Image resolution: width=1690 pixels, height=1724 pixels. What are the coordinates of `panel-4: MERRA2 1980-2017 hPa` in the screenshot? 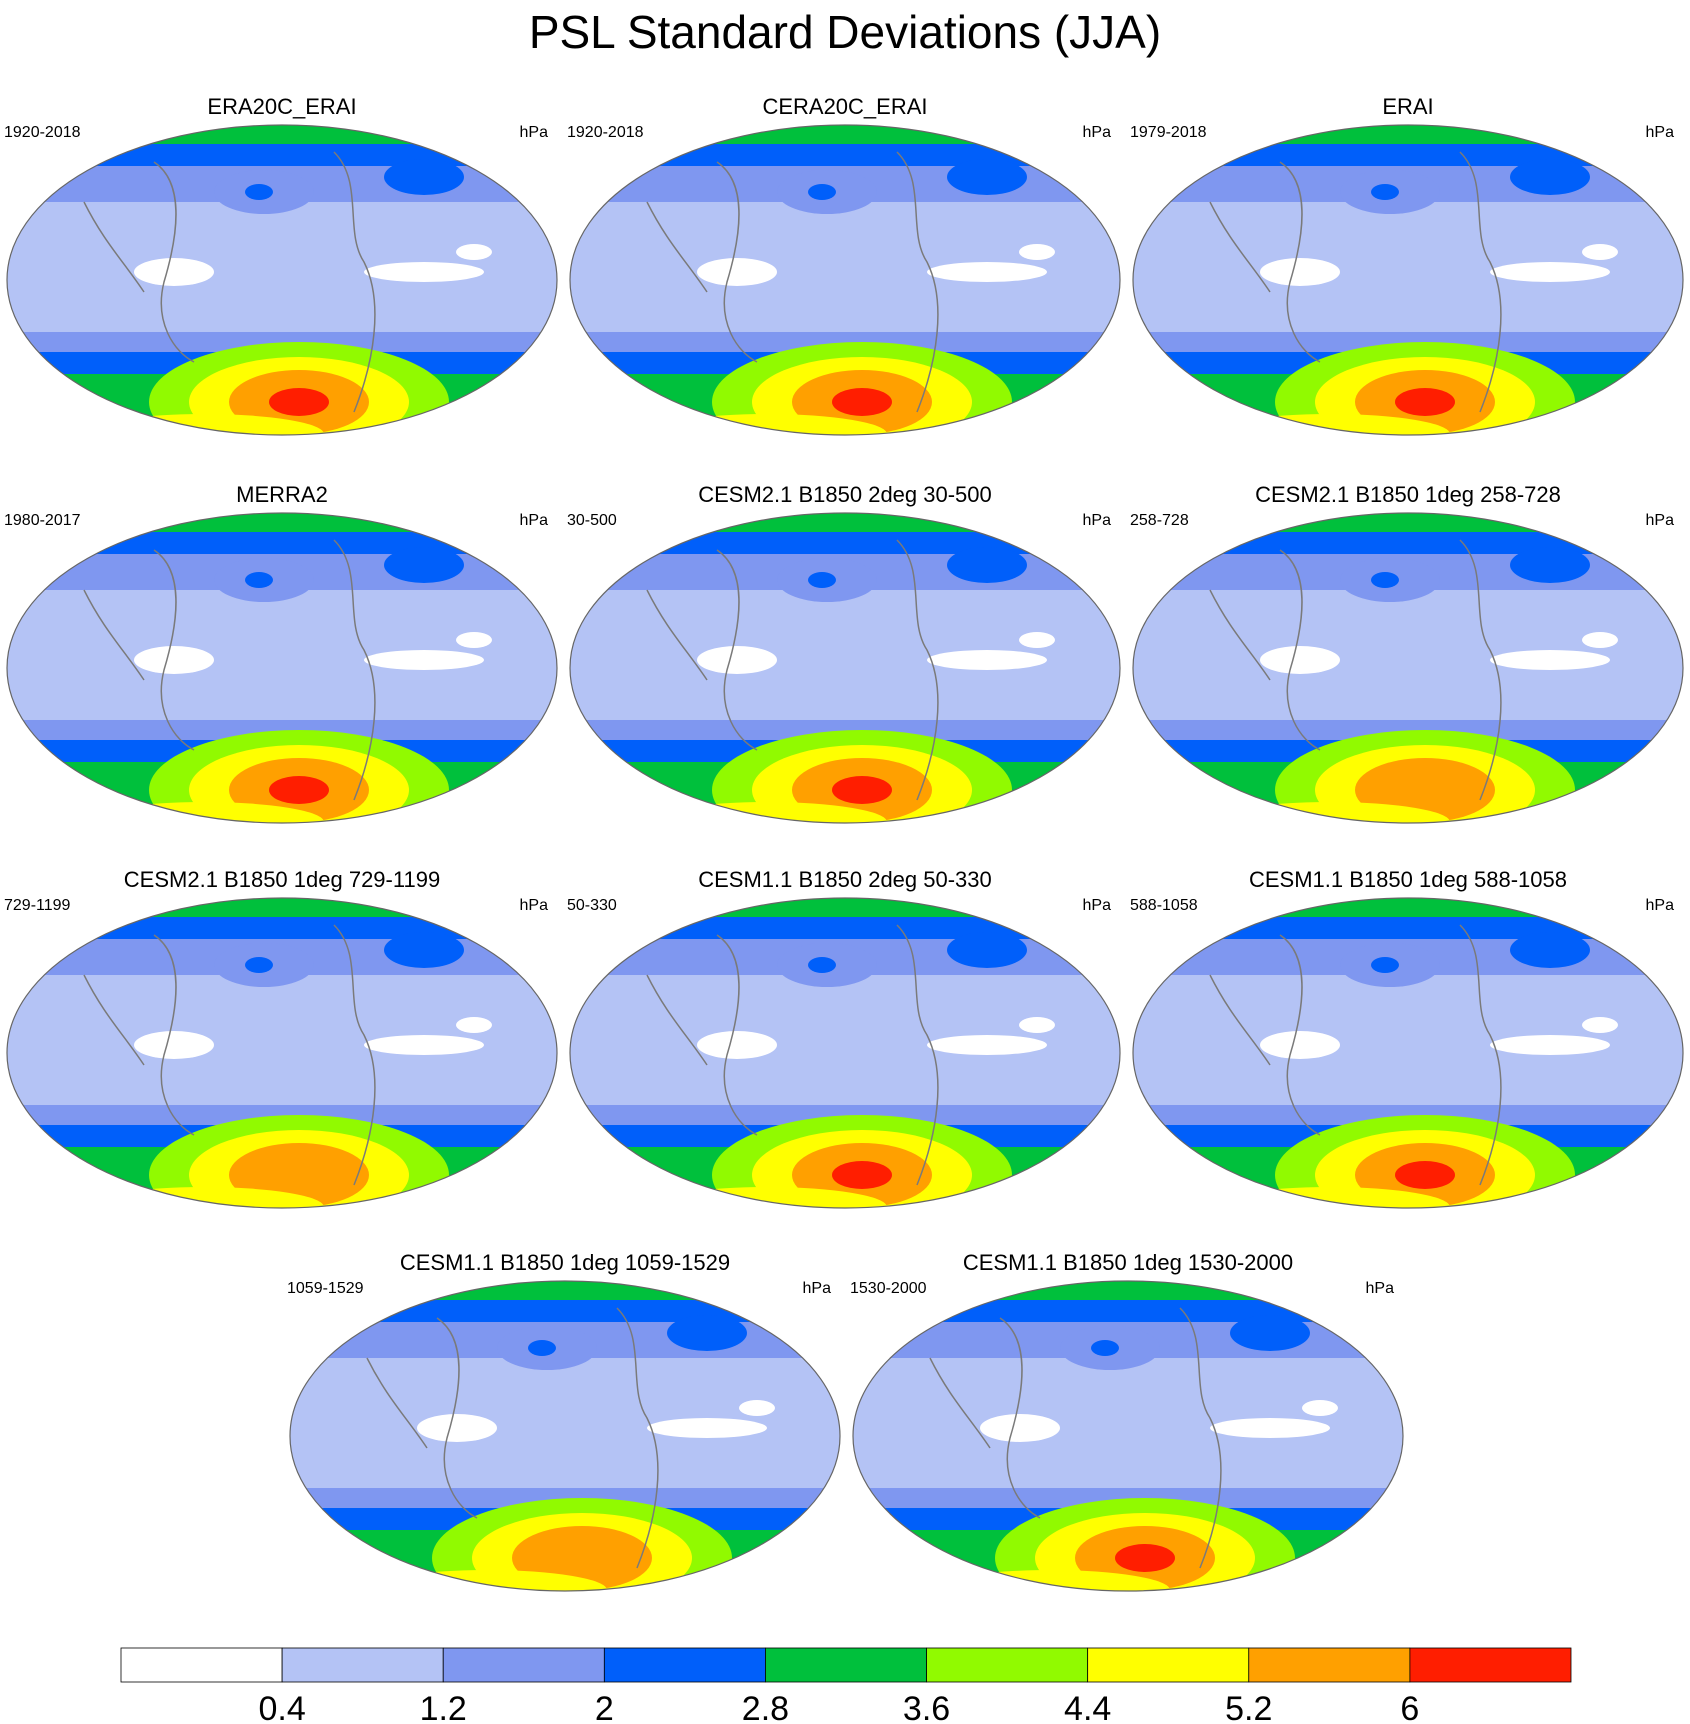 It's located at (282, 654).